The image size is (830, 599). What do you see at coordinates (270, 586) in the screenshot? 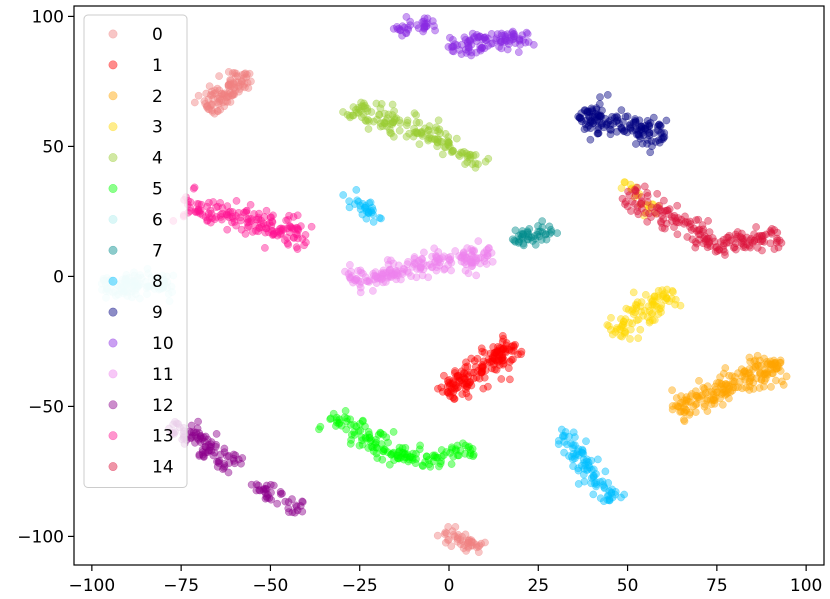
I see `x-tick-label: −50` at bounding box center [270, 586].